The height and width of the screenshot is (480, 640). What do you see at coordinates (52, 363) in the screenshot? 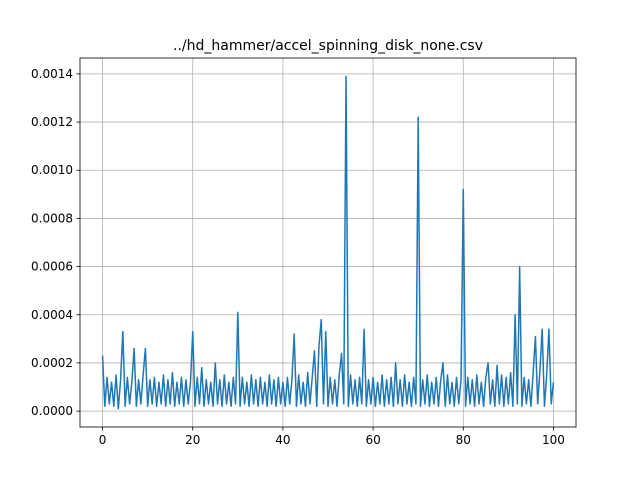
I see `y-tick-label: 0.0002` at bounding box center [52, 363].